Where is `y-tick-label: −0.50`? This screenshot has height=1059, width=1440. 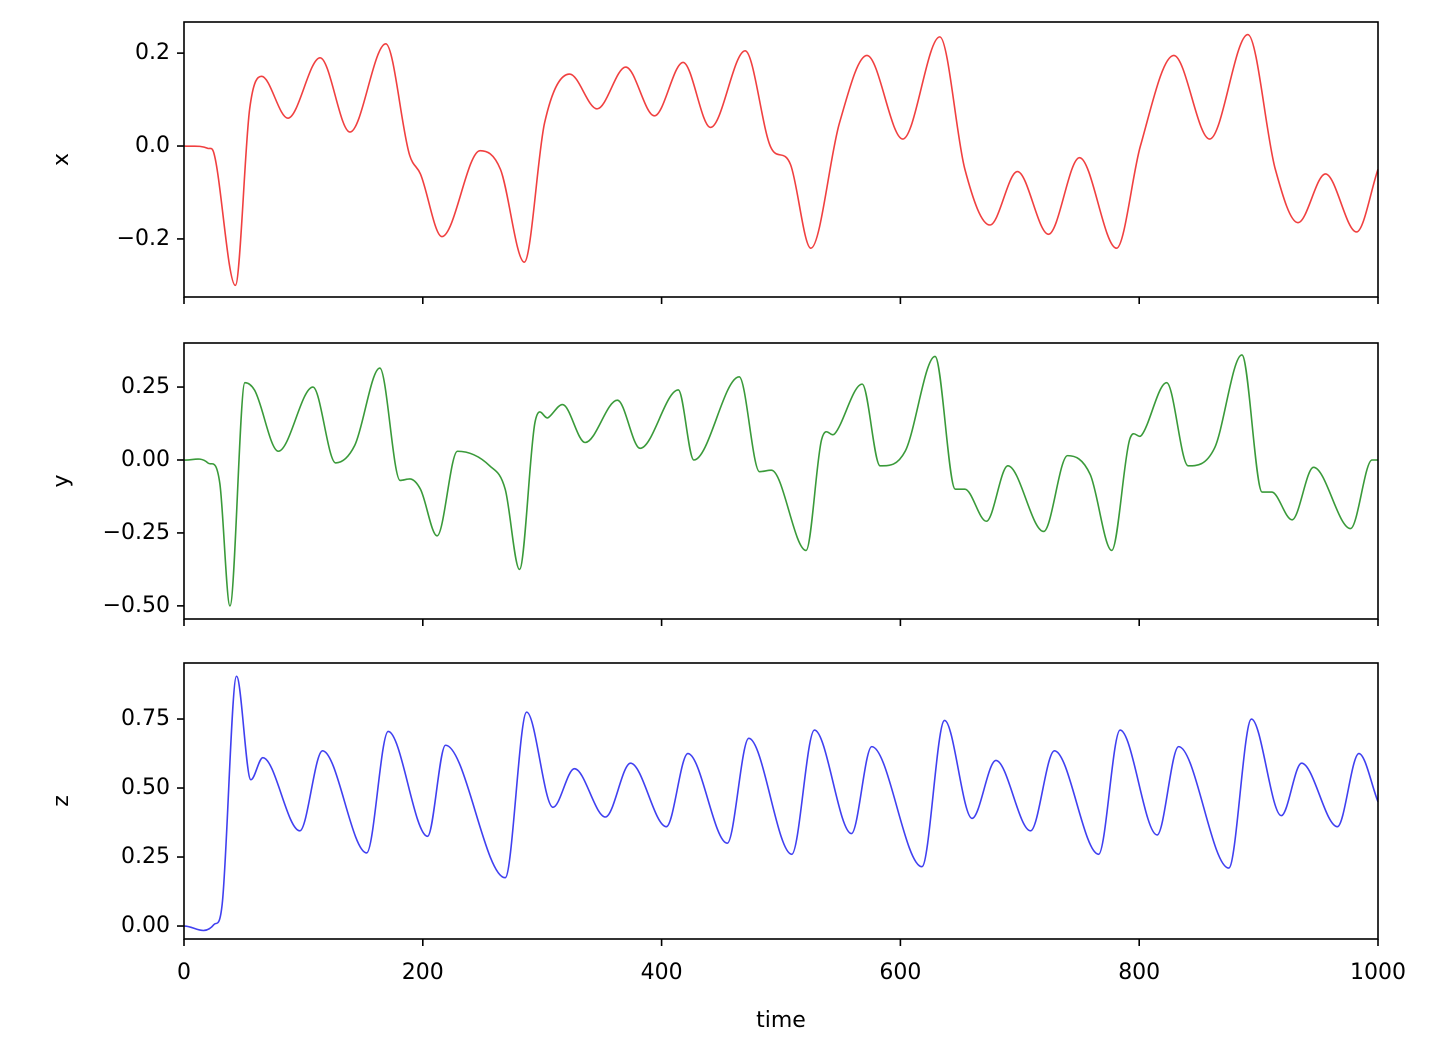 y-tick-label: −0.50 is located at coordinates (136, 605).